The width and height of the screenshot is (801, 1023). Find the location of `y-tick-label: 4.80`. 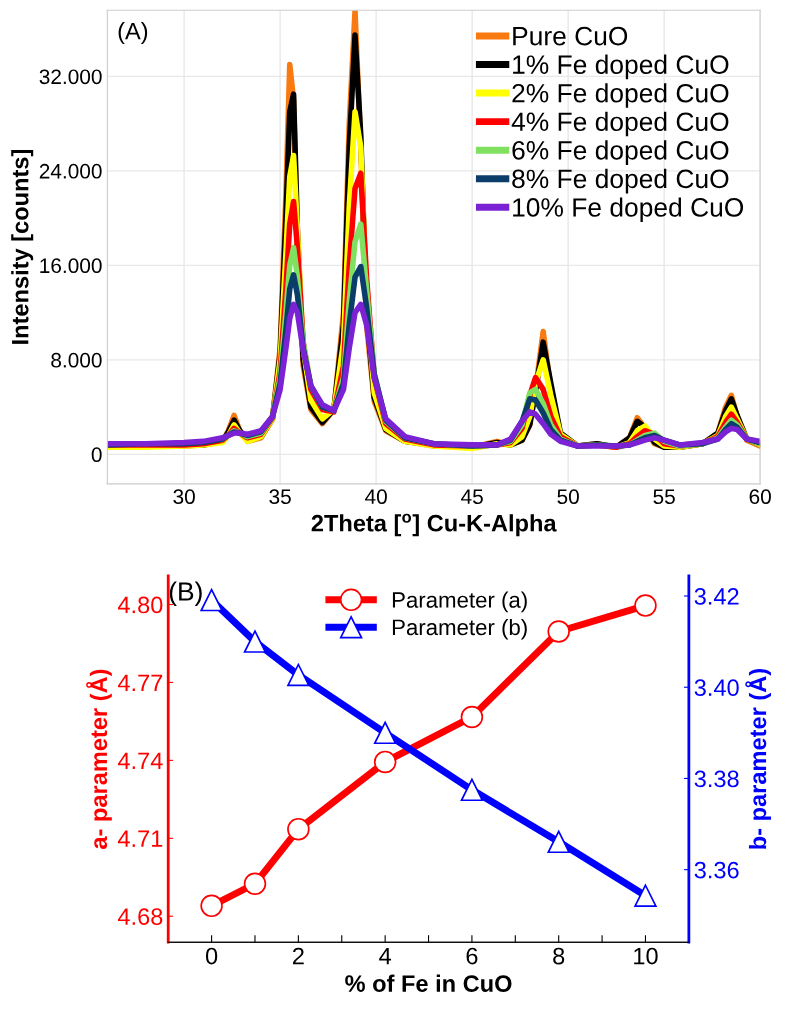

y-tick-label: 4.80 is located at coordinates (140, 605).